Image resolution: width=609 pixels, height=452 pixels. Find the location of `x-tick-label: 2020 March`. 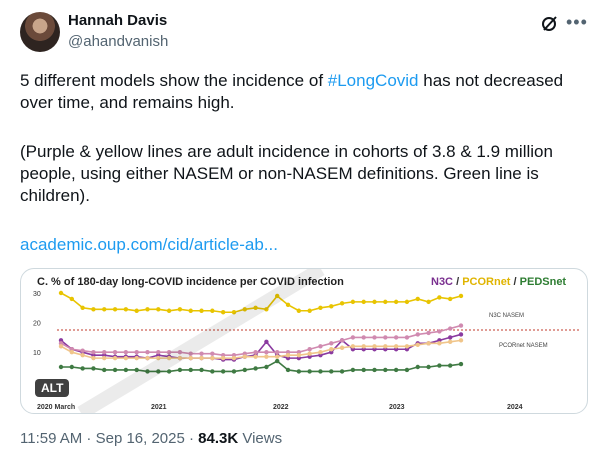

x-tick-label: 2020 March is located at coordinates (56, 407).